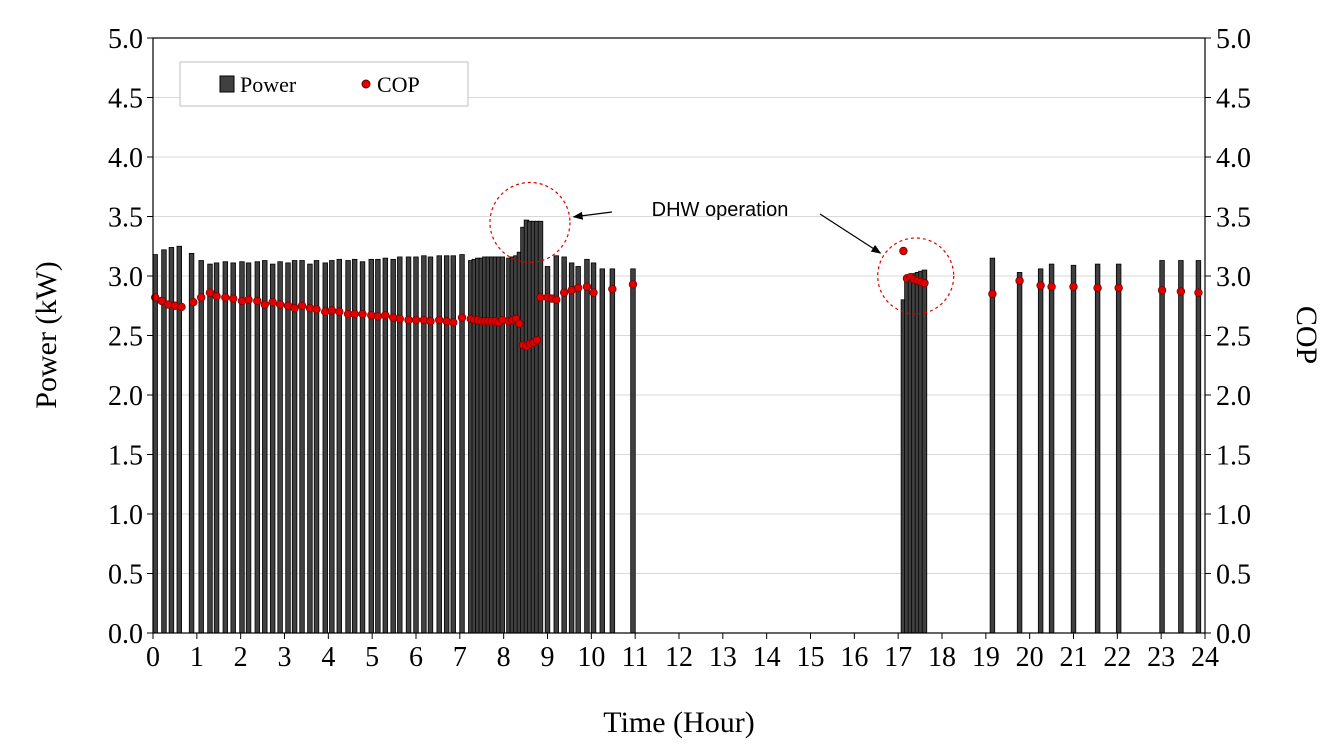 This screenshot has width=1343, height=756. I want to click on y-left-tick-label: 0.0, so click(125, 634).